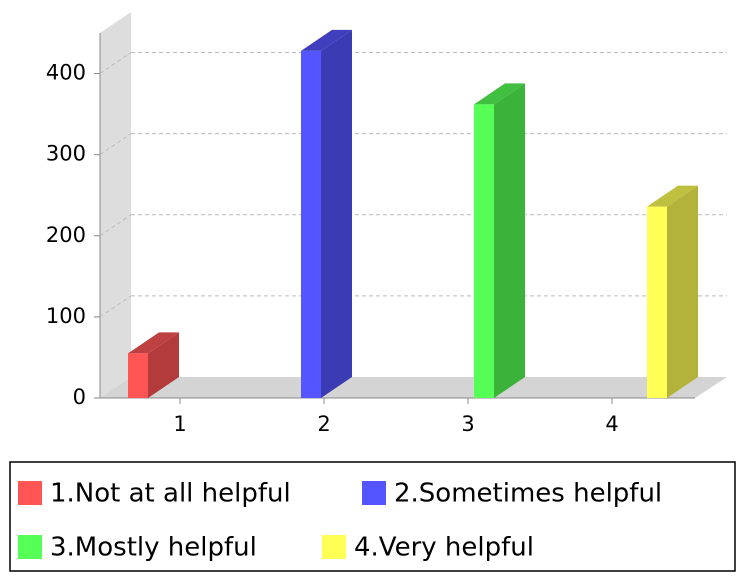  I want to click on legend-label: 4.Very helpful, so click(444, 548).